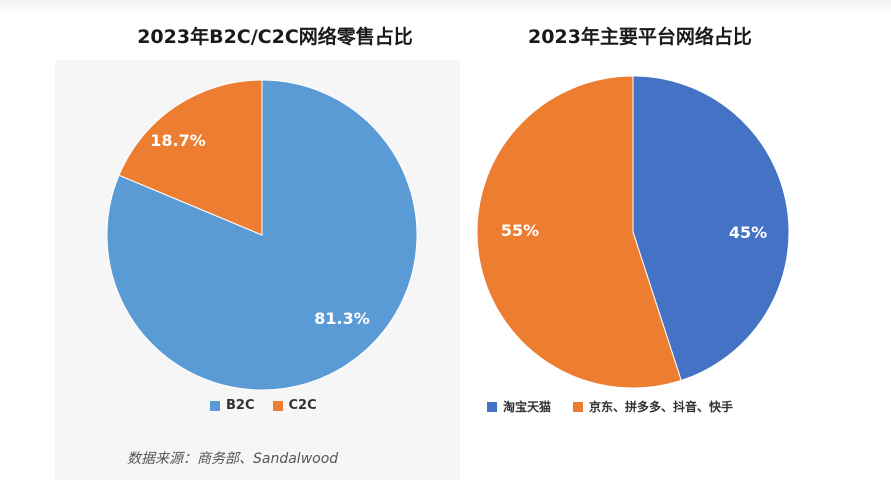 This screenshot has height=483, width=891. Describe the element at coordinates (275, 37) in the screenshot. I see `left-chart-title: 2023年B2C/C2C网络零售占比` at that location.